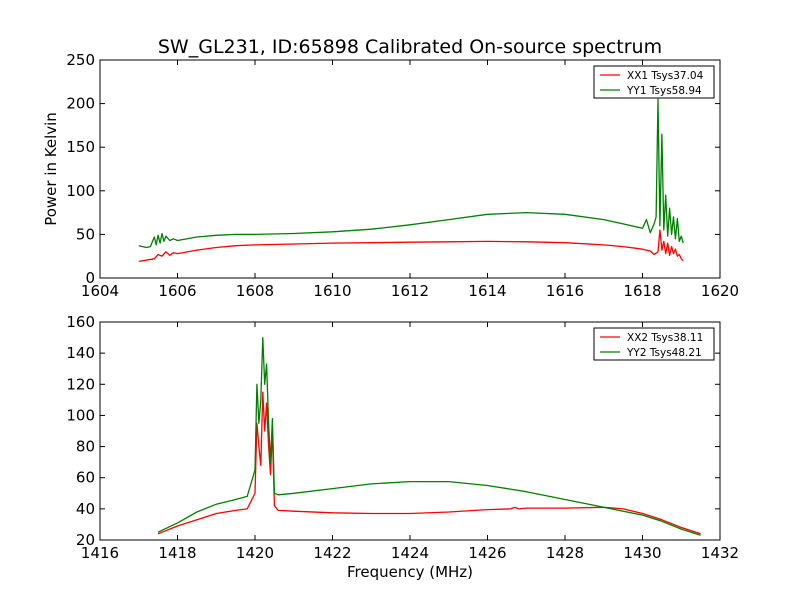 The width and height of the screenshot is (800, 600). Describe the element at coordinates (177, 553) in the screenshot. I see `x-tick-label: 1418` at that location.